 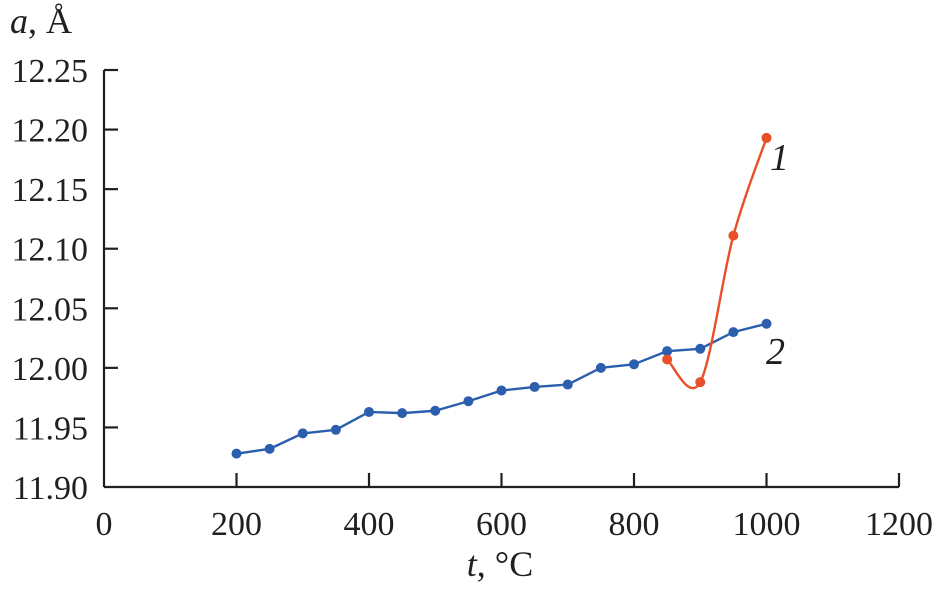 What do you see at coordinates (50, 131) in the screenshot?
I see `y-tick-label: 12.20` at bounding box center [50, 131].